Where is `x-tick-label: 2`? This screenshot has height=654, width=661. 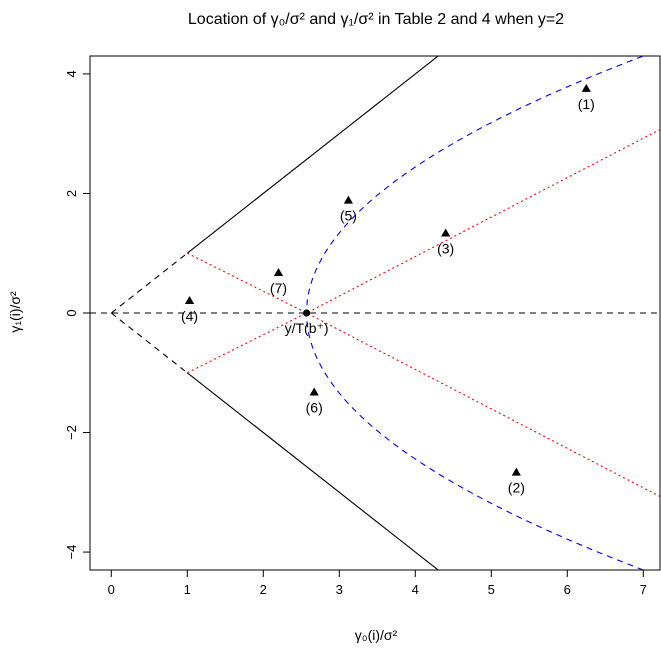 x-tick-label: 2 is located at coordinates (263, 589).